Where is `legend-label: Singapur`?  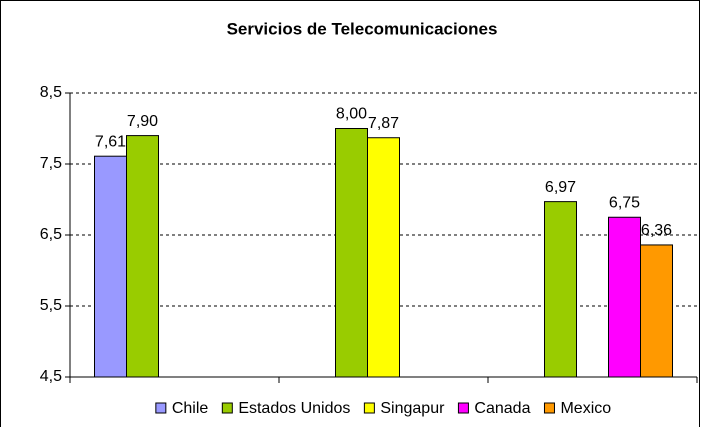 legend-label: Singapur is located at coordinates (412, 408).